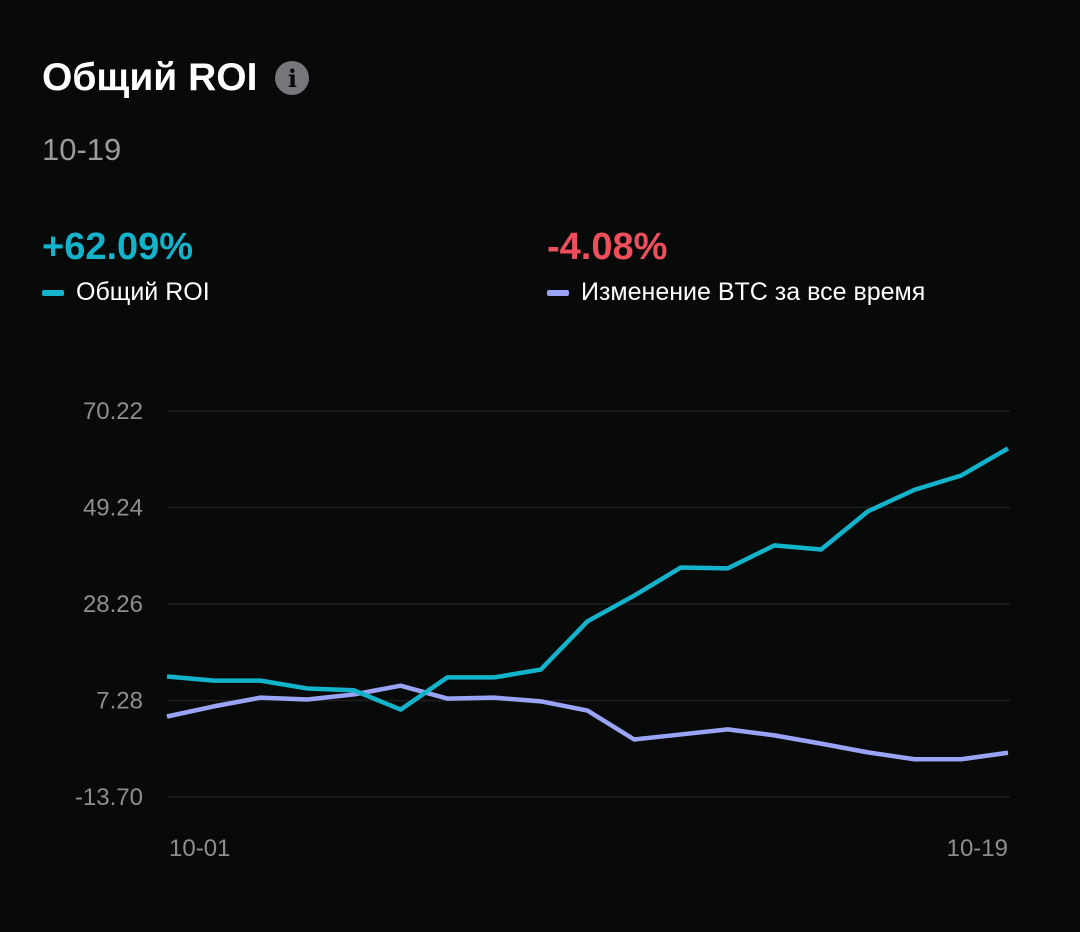  What do you see at coordinates (82, 149) in the screenshot?
I see `date-label: 10-19` at bounding box center [82, 149].